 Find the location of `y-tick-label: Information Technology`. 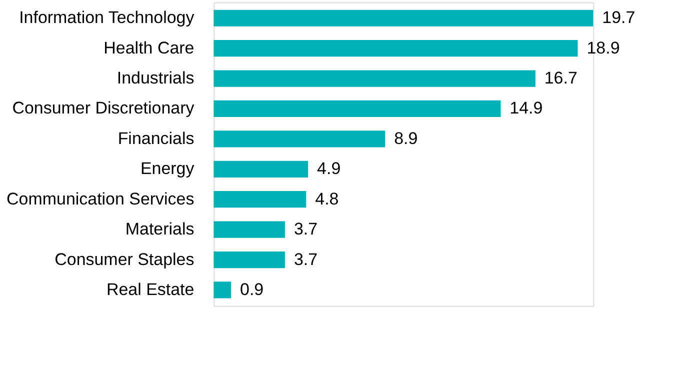

y-tick-label: Information Technology is located at coordinates (107, 18).